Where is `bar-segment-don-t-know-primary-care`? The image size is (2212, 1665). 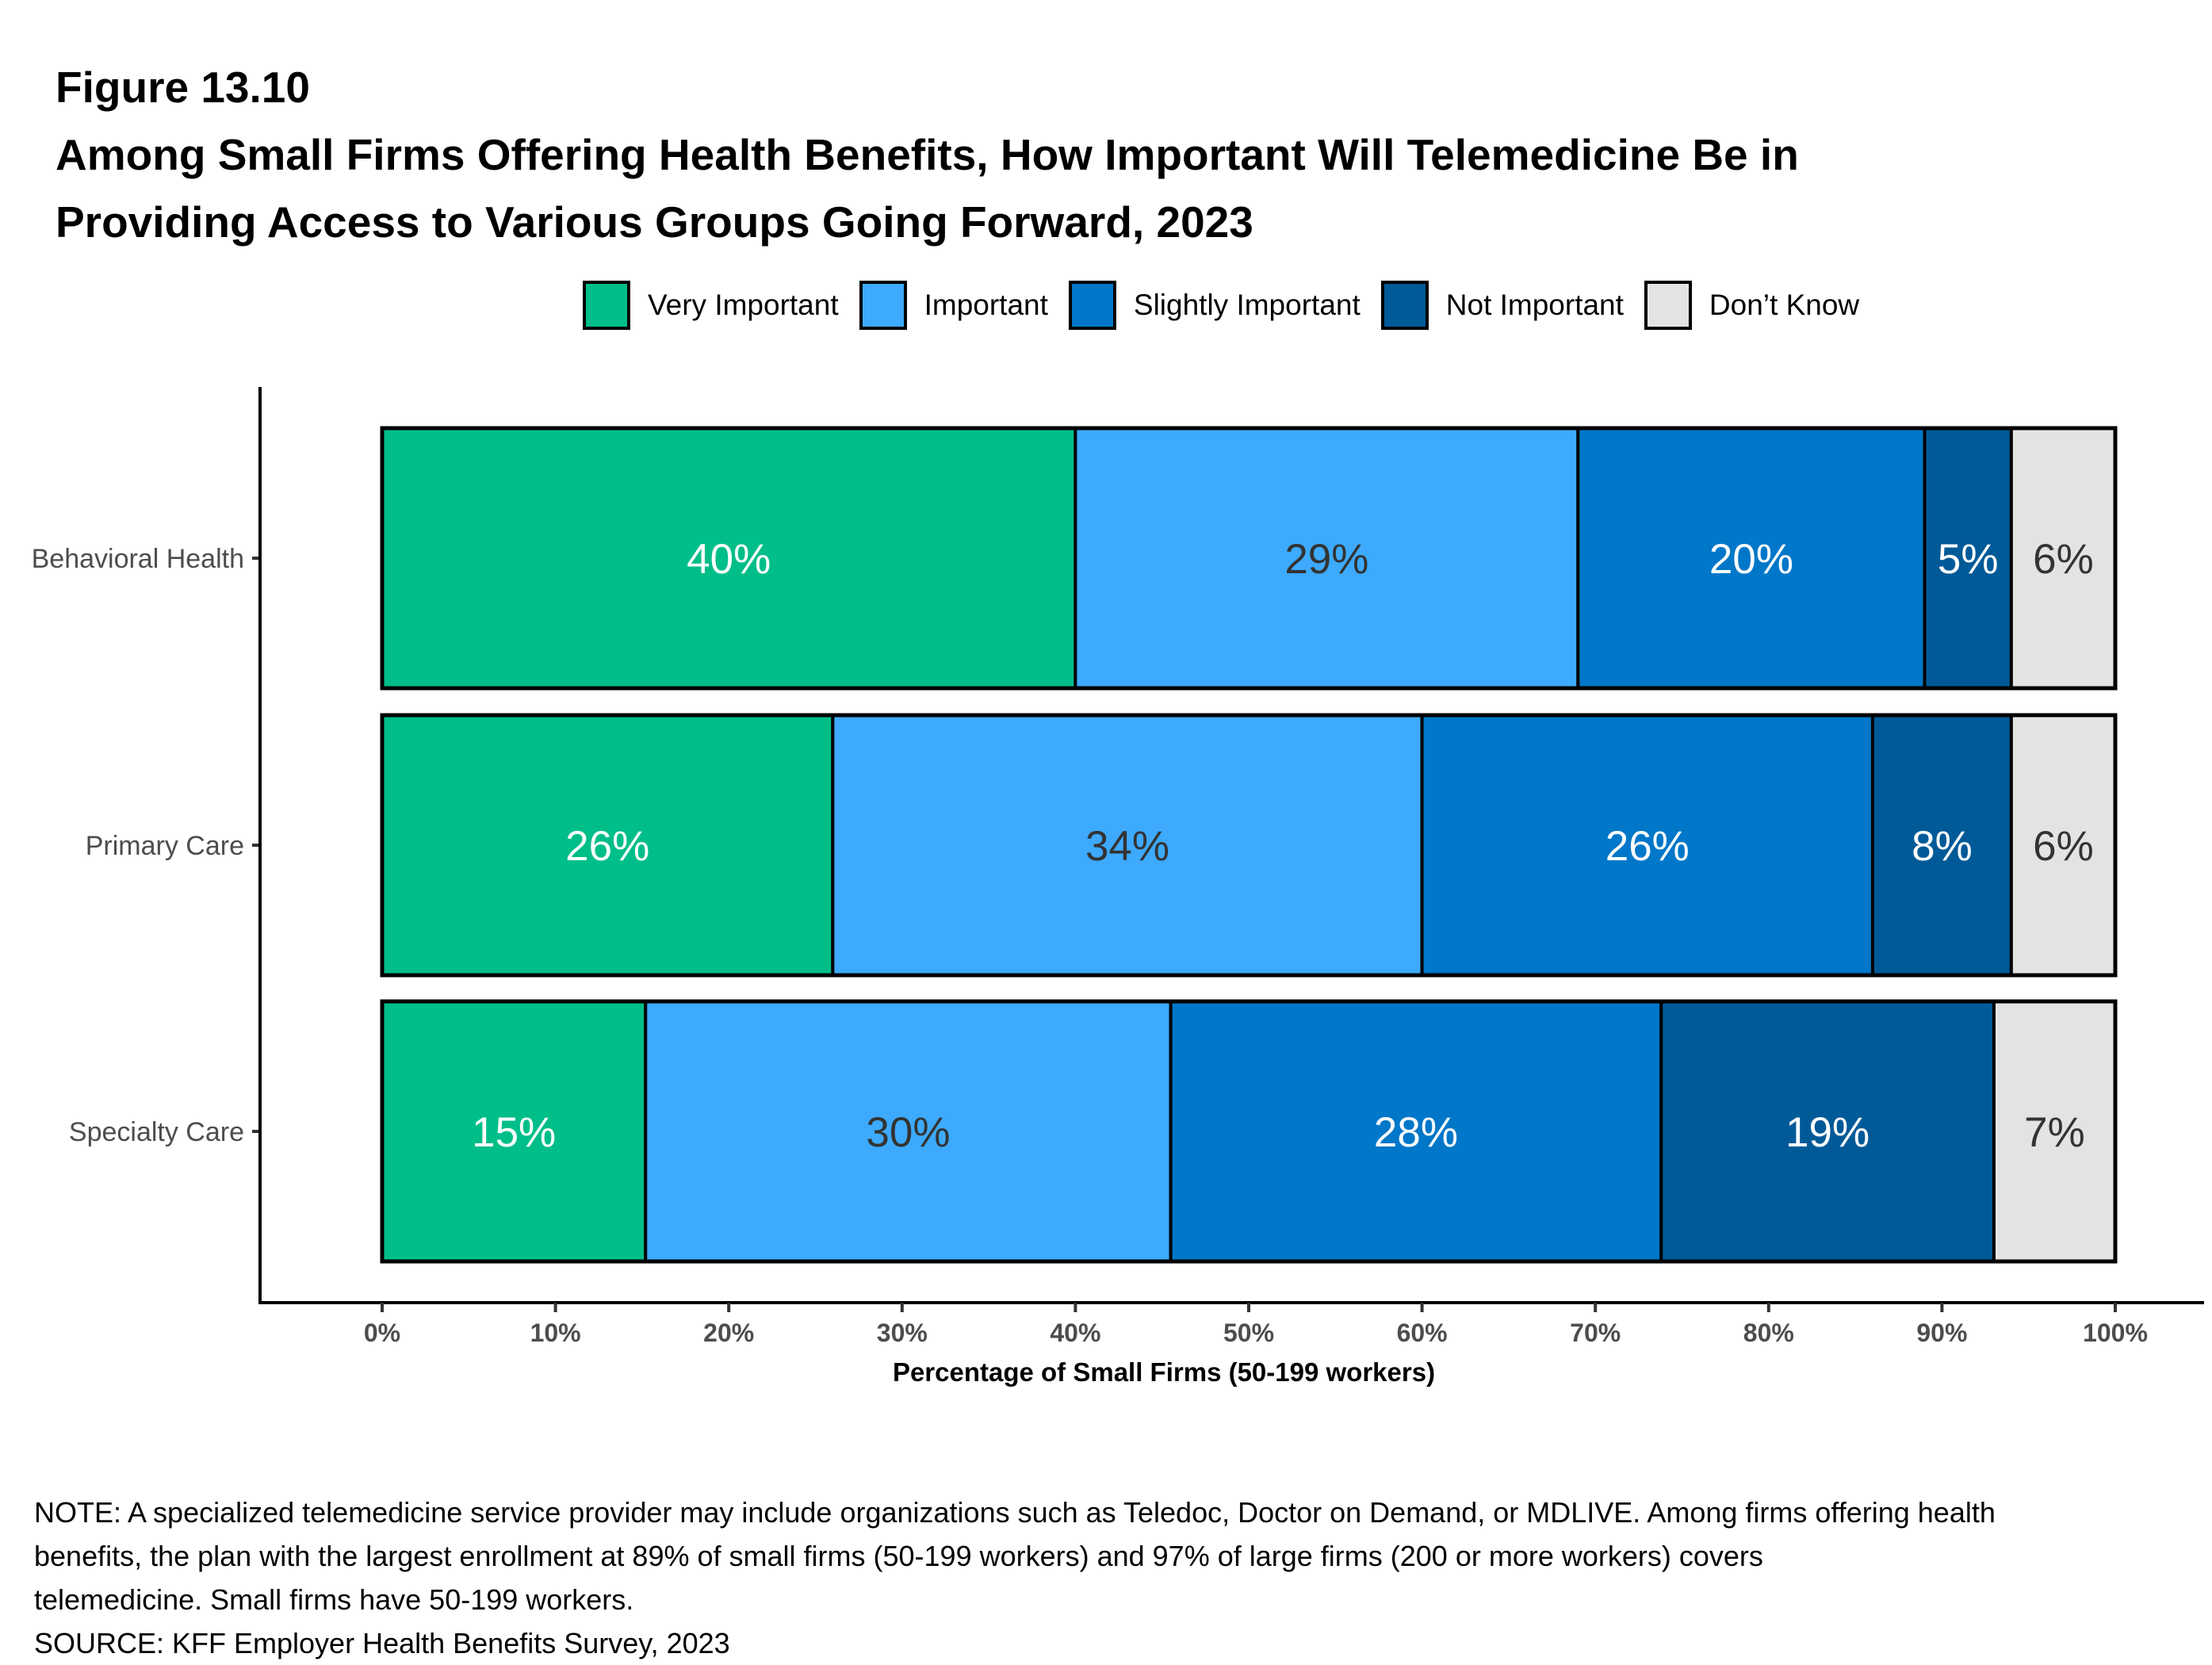 bar-segment-don-t-know-primary-care is located at coordinates (2063, 845).